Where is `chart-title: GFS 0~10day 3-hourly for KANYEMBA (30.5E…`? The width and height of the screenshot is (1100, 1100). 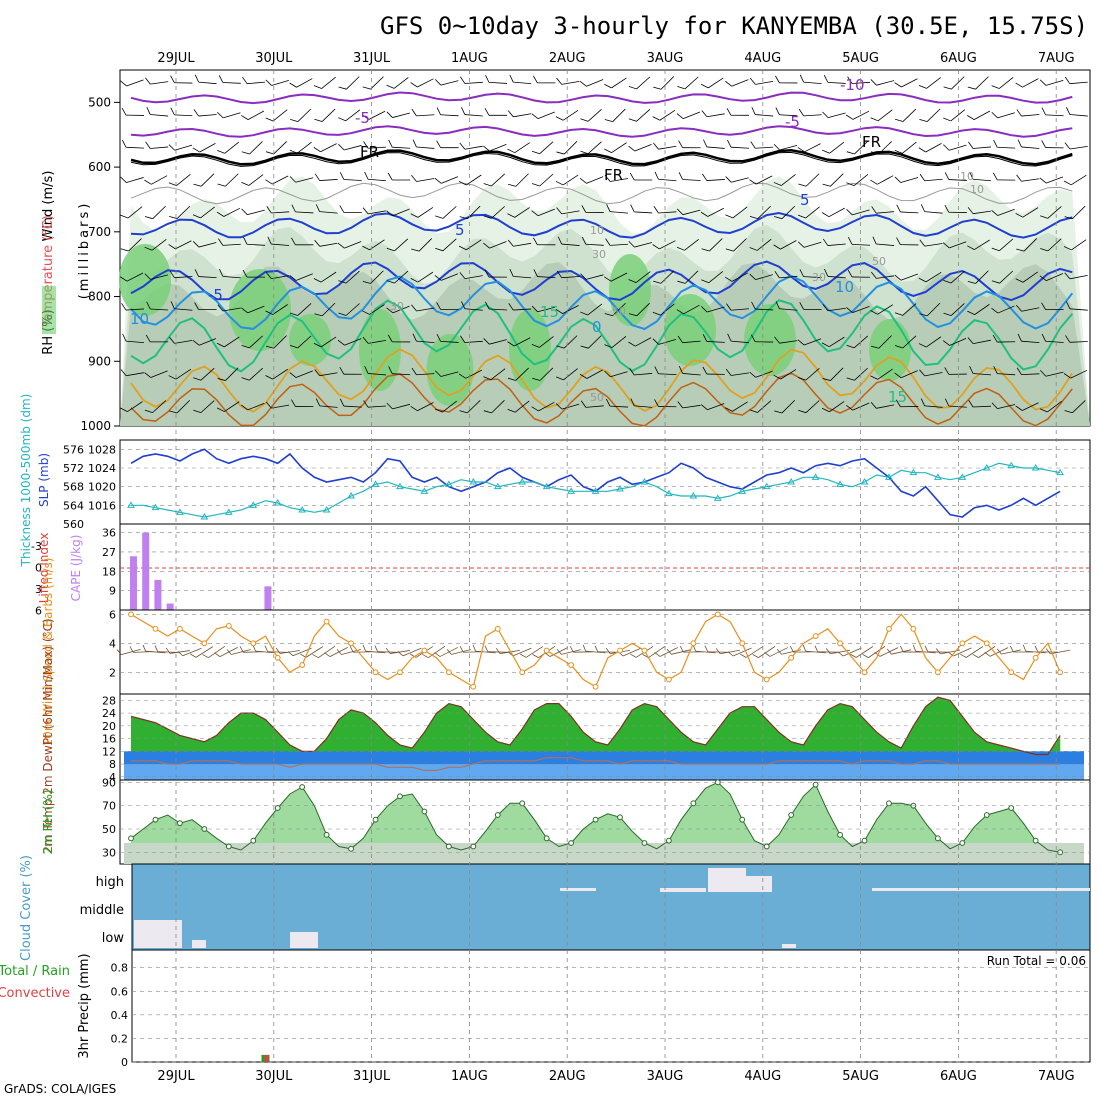 chart-title: GFS 0~10day 3-hourly for KANYEMBA (30.5E… is located at coordinates (734, 26).